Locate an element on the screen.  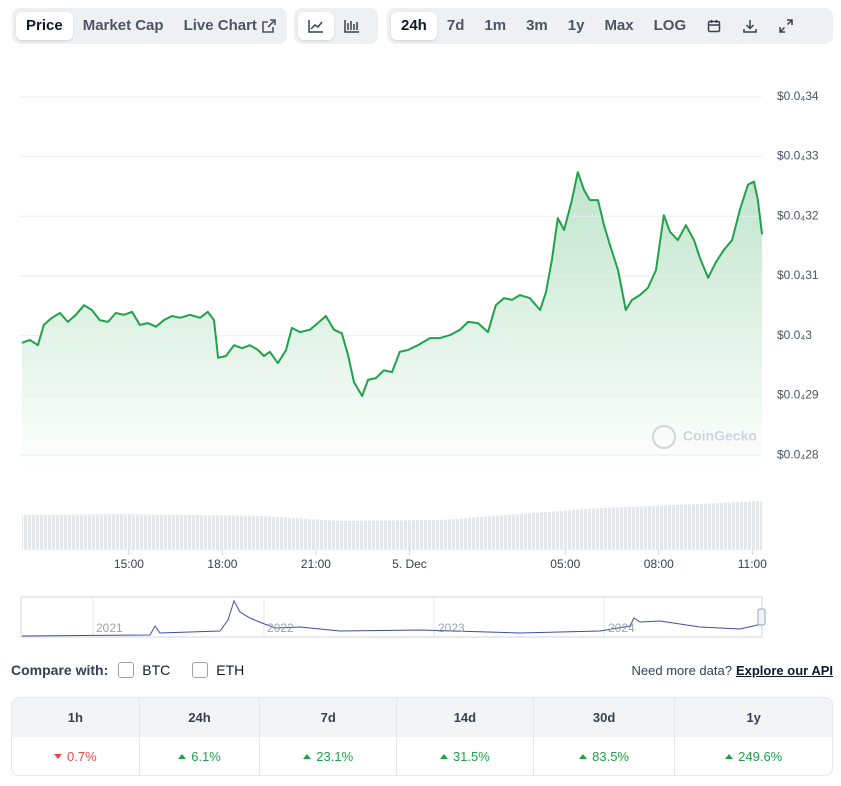
header-cell: 1h is located at coordinates (76, 717).